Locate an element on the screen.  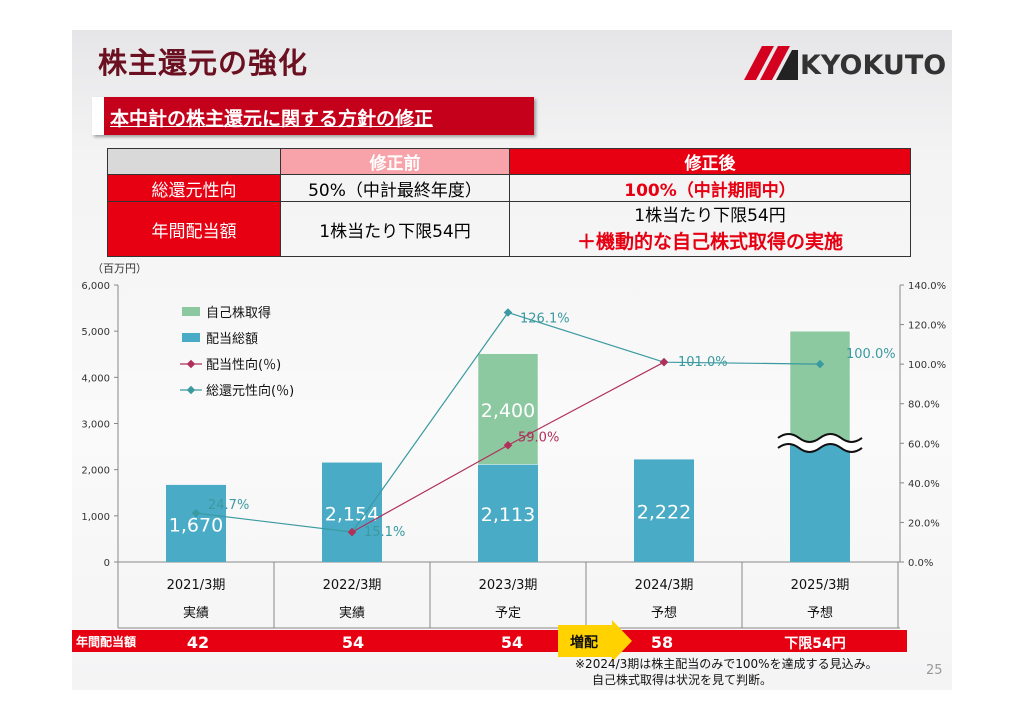
annual-dividend-value: 42 is located at coordinates (198, 642).